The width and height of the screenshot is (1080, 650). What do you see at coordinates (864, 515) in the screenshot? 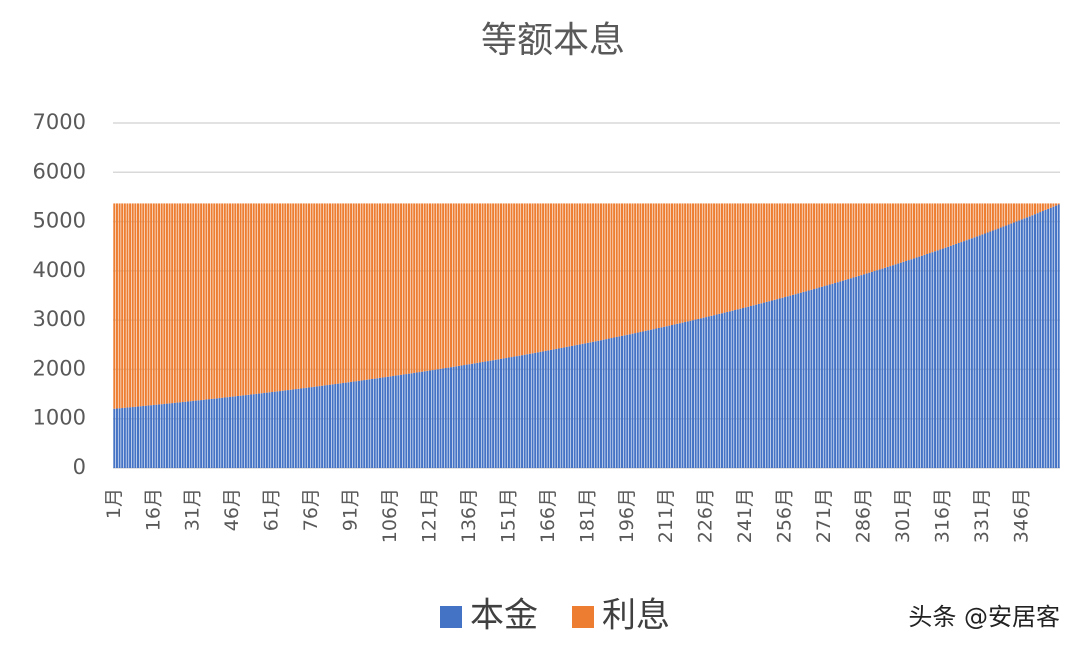
I see `x-tick-label: 286月` at bounding box center [864, 515].